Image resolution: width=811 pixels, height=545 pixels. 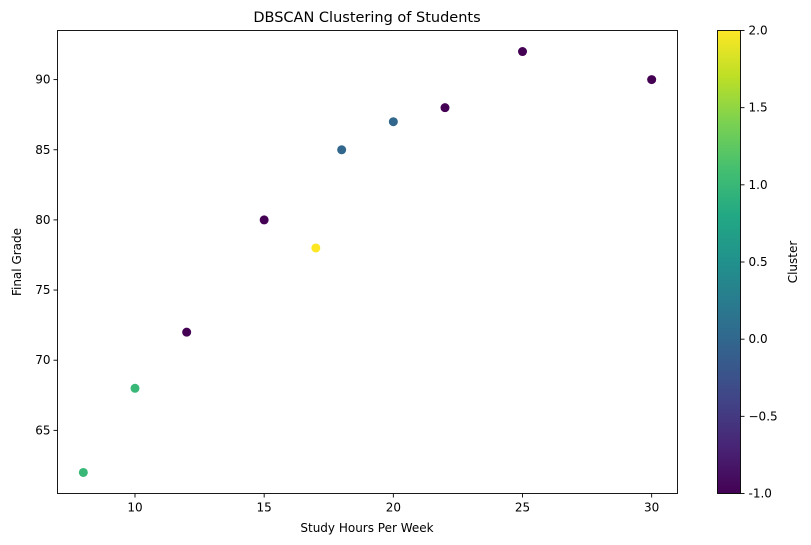 I want to click on y-tick-label: 85, so click(x=42, y=150).